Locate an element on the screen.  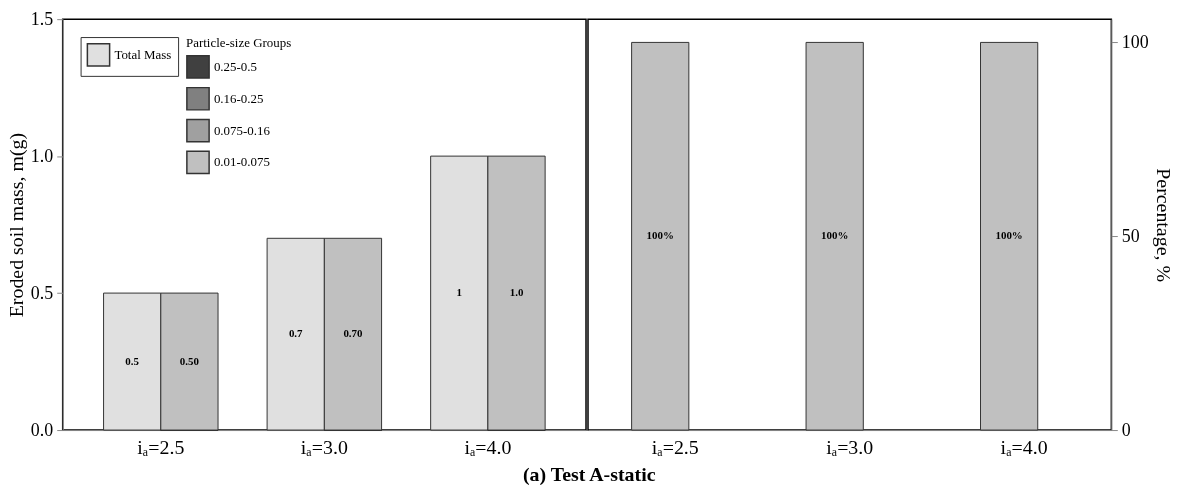
data-label: 0.70 is located at coordinates (353, 333).